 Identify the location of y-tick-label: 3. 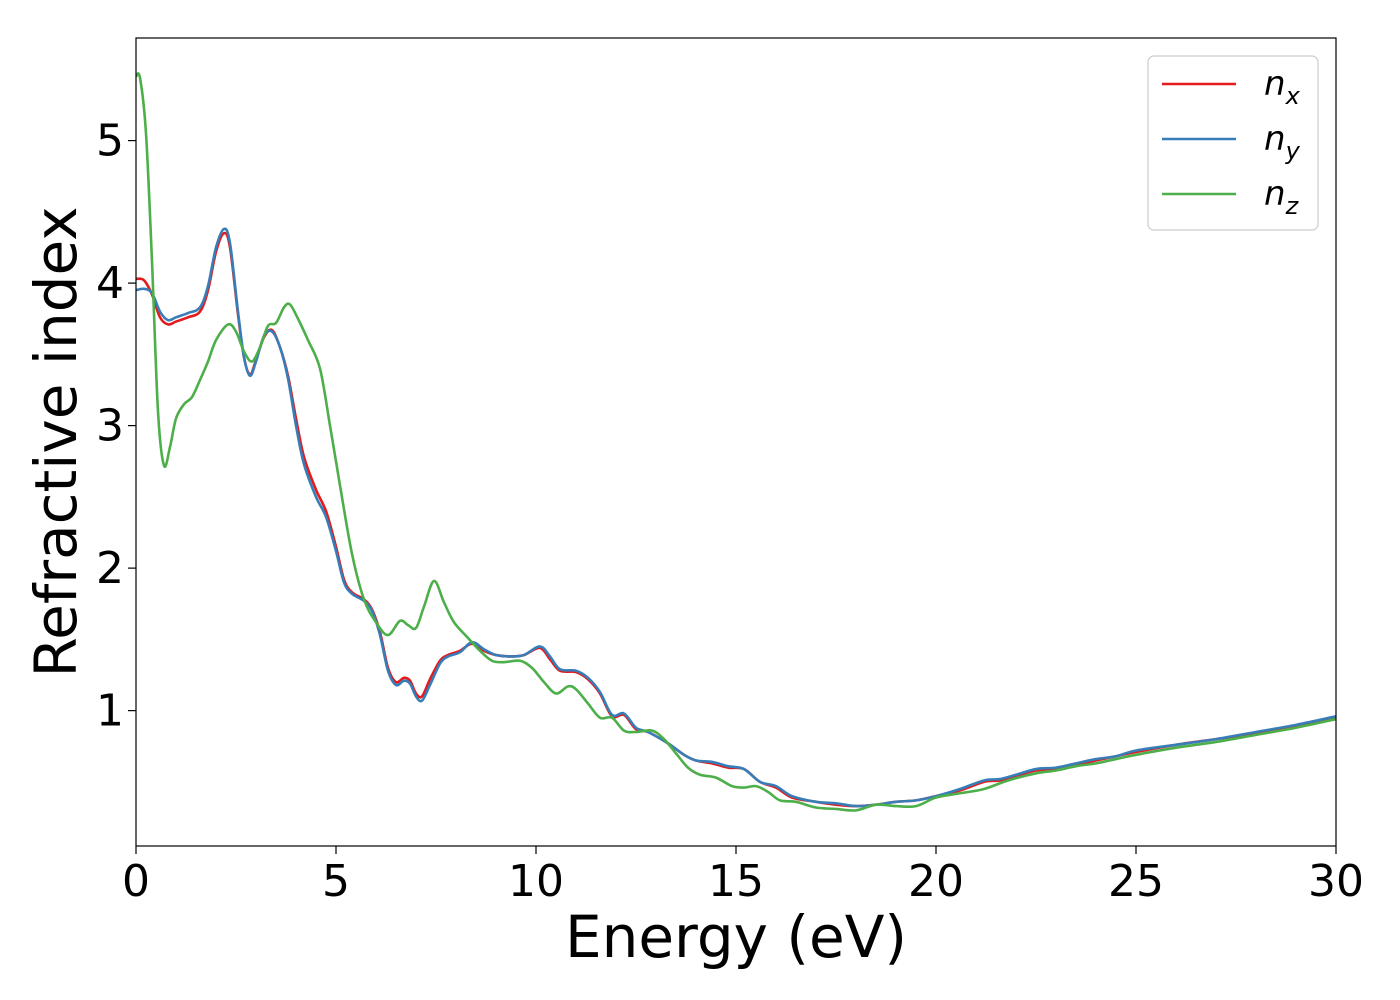
(110, 426).